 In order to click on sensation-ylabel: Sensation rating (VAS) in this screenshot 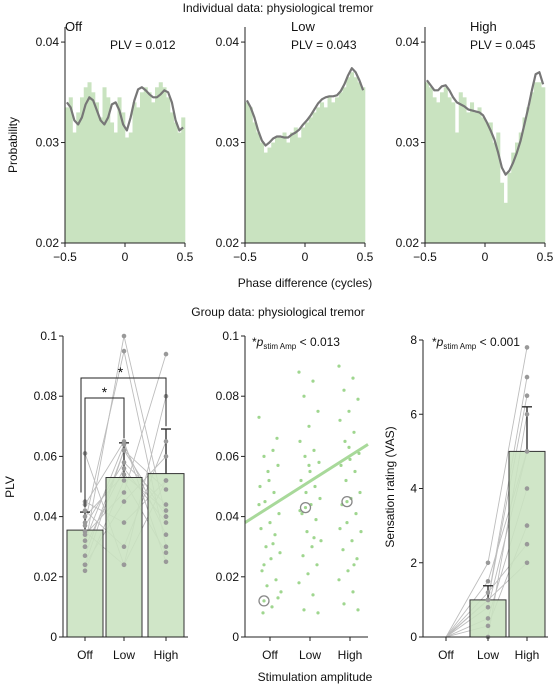, I will do `click(390, 486)`.